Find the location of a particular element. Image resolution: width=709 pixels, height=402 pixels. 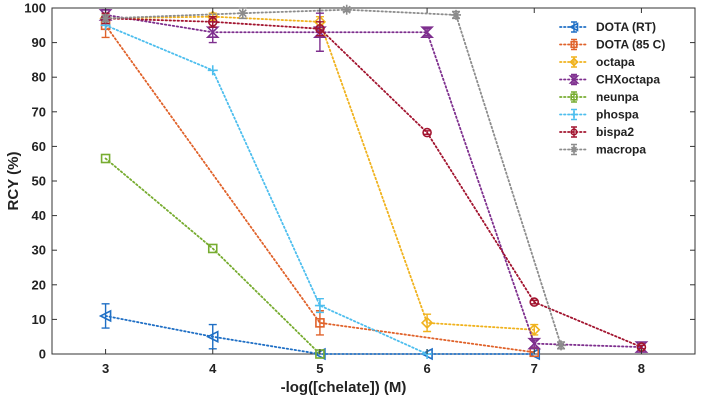

y-tick-label: 40 is located at coordinates (39, 215).